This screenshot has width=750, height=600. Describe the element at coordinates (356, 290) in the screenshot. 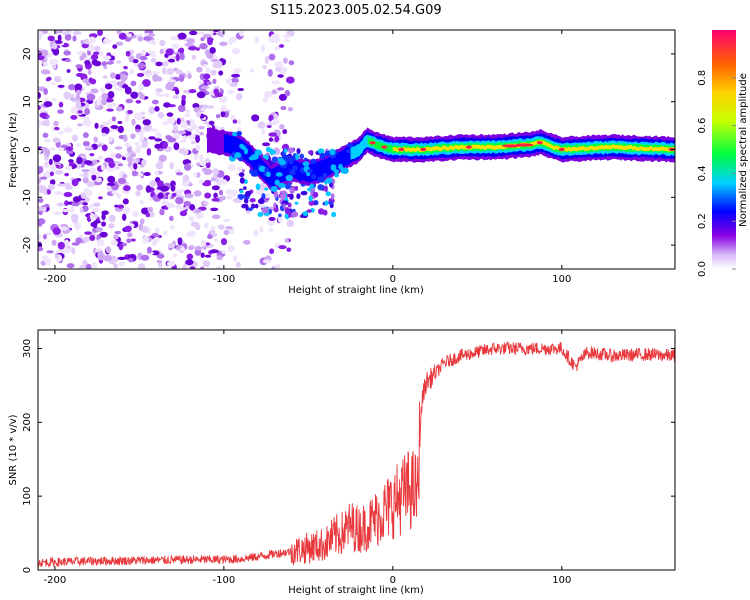

I see `spectrogram-x-label: Height of straight line (km)` at that location.